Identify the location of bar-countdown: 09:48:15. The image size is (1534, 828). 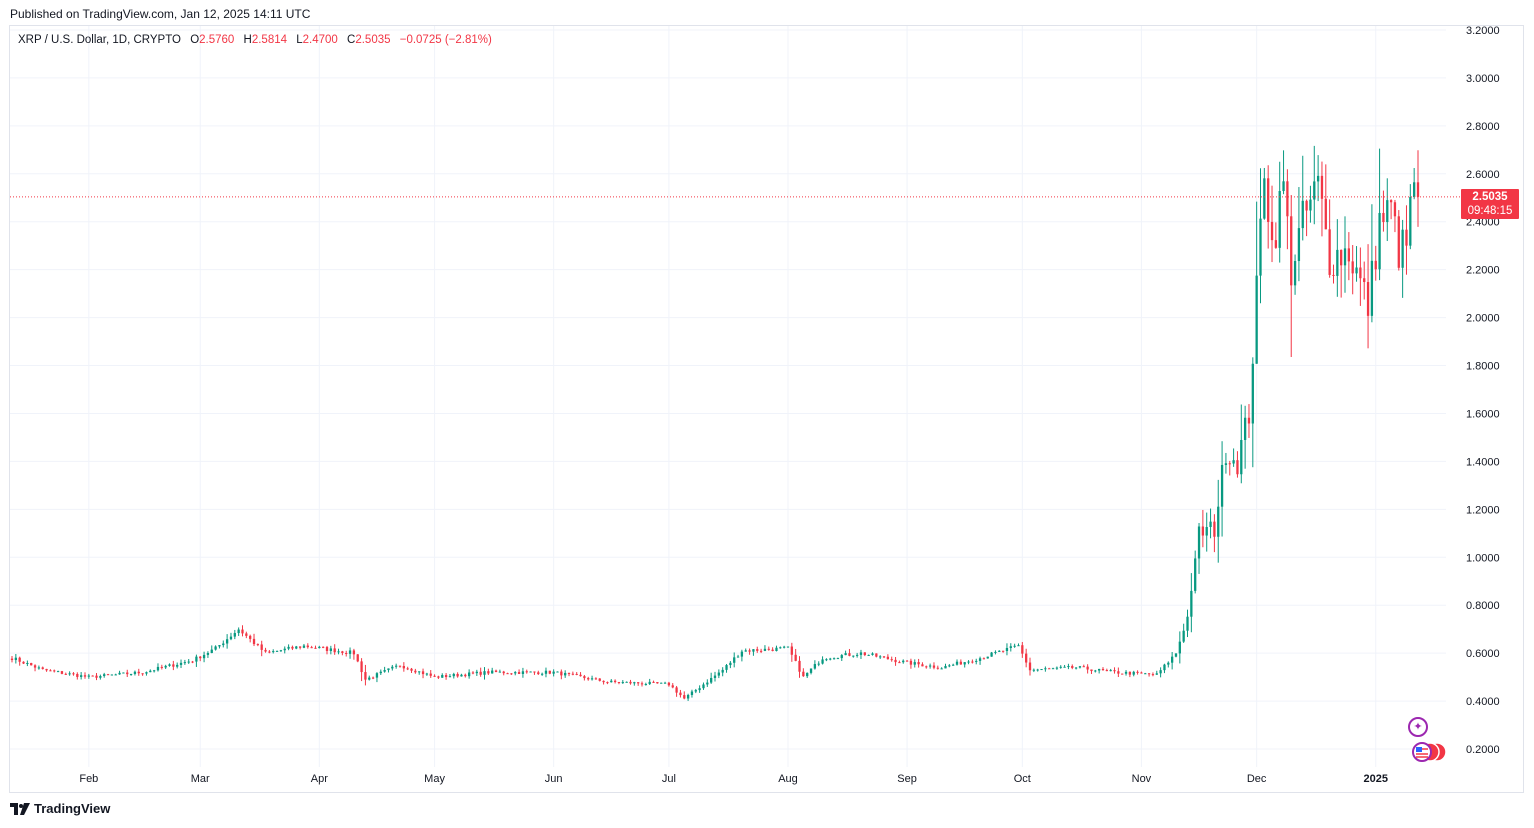
(1490, 211).